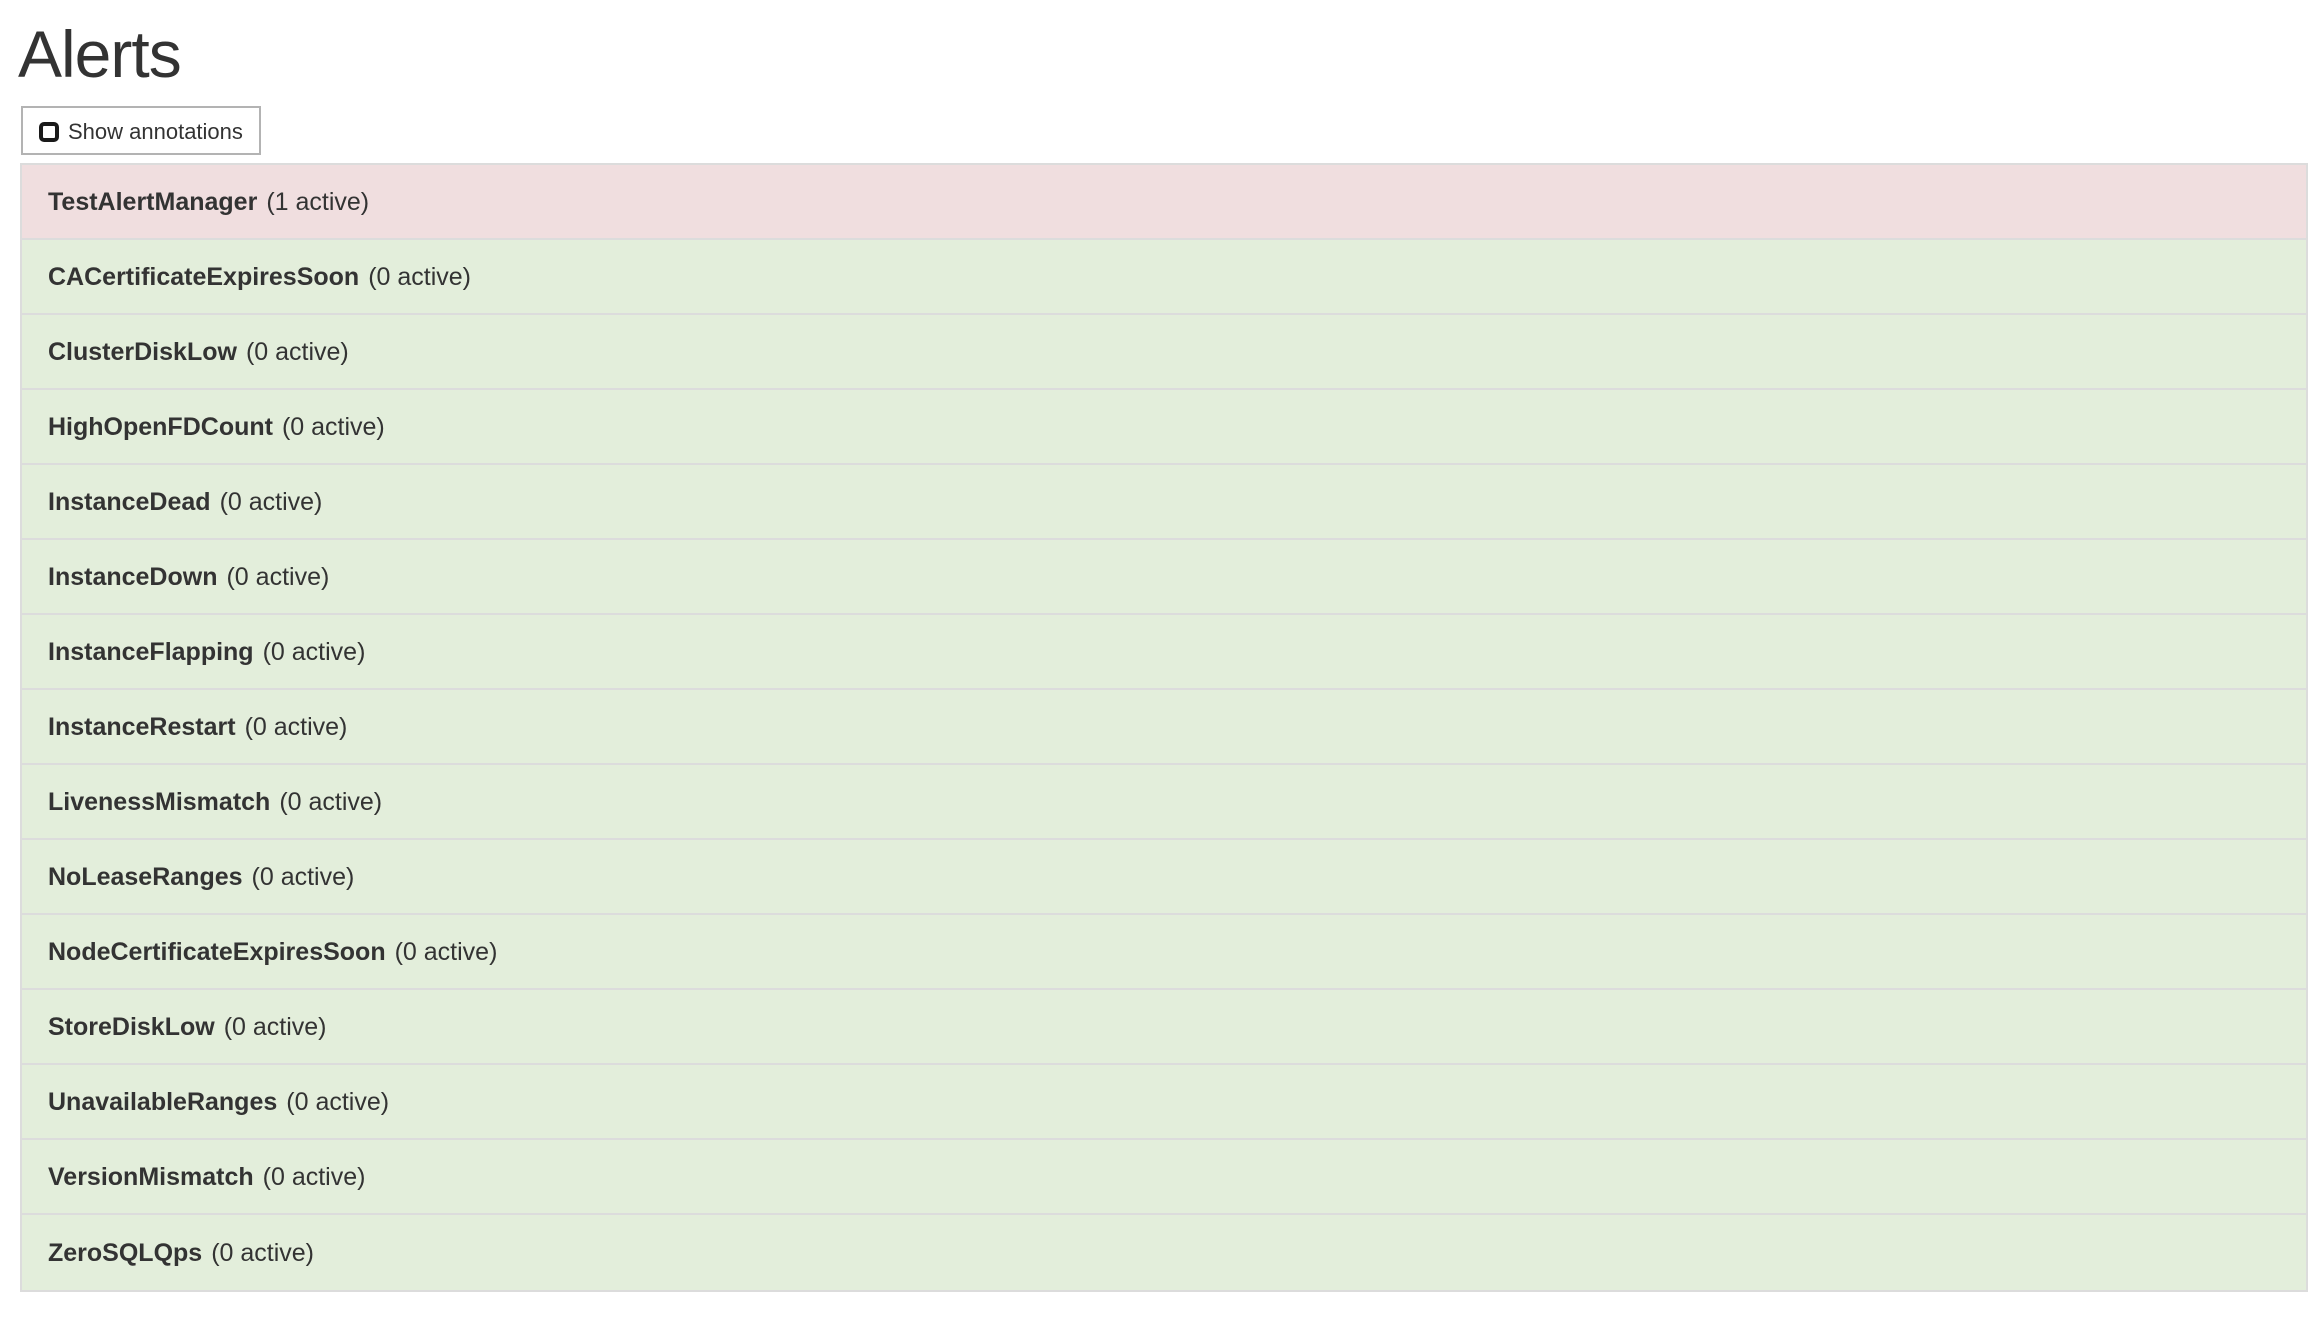 The width and height of the screenshot is (2312, 1332). Describe the element at coordinates (1164, 1253) in the screenshot. I see `alert-row: ZeroSQLQps (0 active)` at that location.